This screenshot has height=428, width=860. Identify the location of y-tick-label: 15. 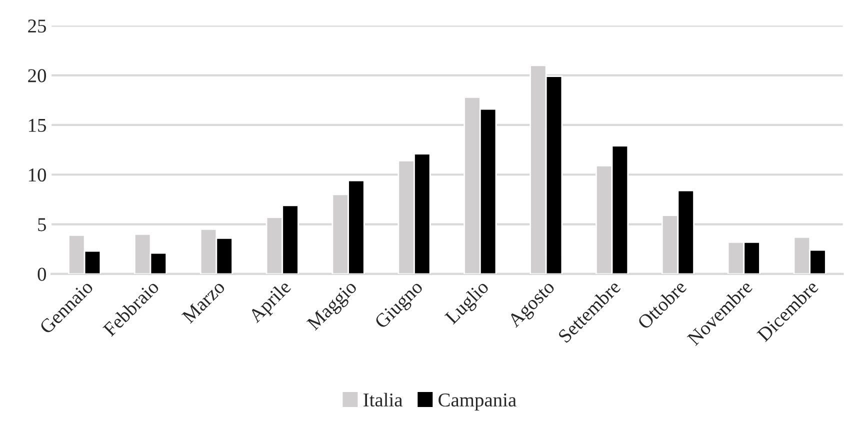
(37, 125).